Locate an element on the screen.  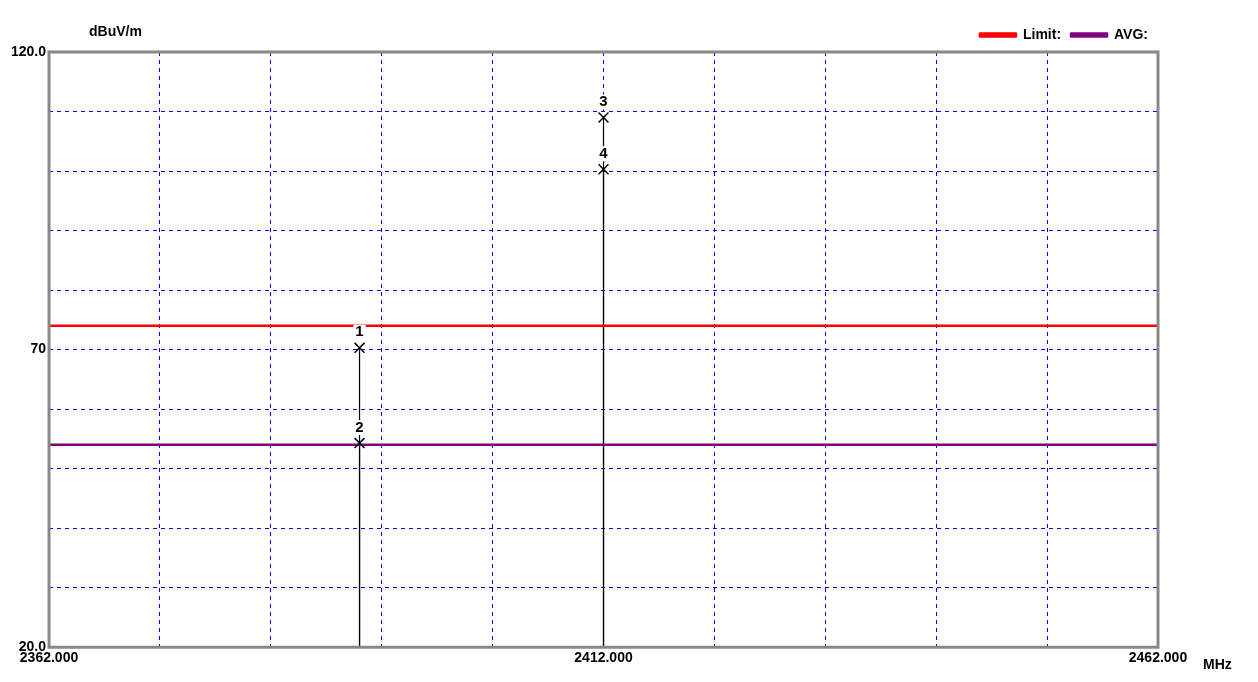
annotation: 2 is located at coordinates (359, 426).